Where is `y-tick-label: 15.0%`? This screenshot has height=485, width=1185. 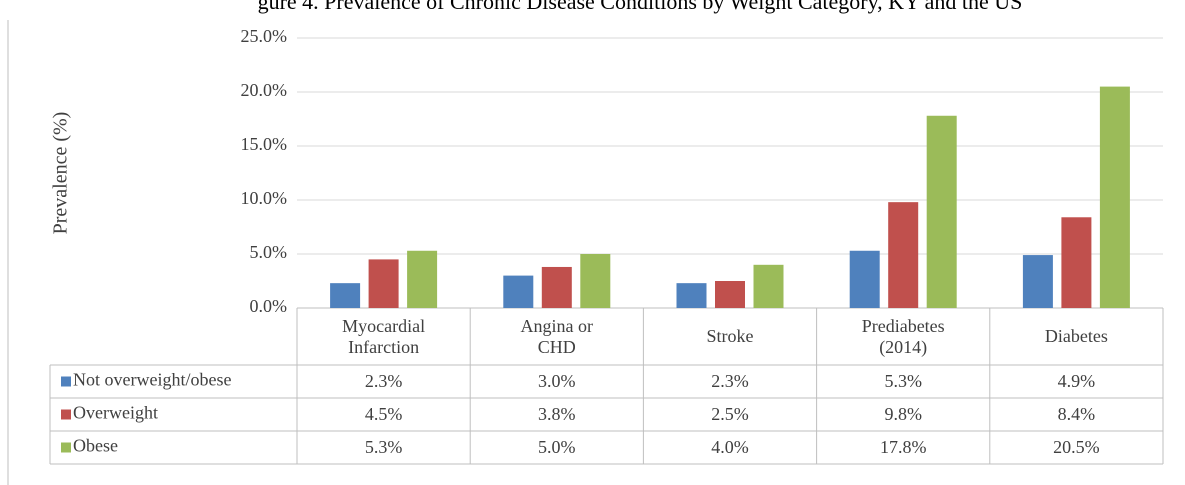
y-tick-label: 15.0% is located at coordinates (264, 144).